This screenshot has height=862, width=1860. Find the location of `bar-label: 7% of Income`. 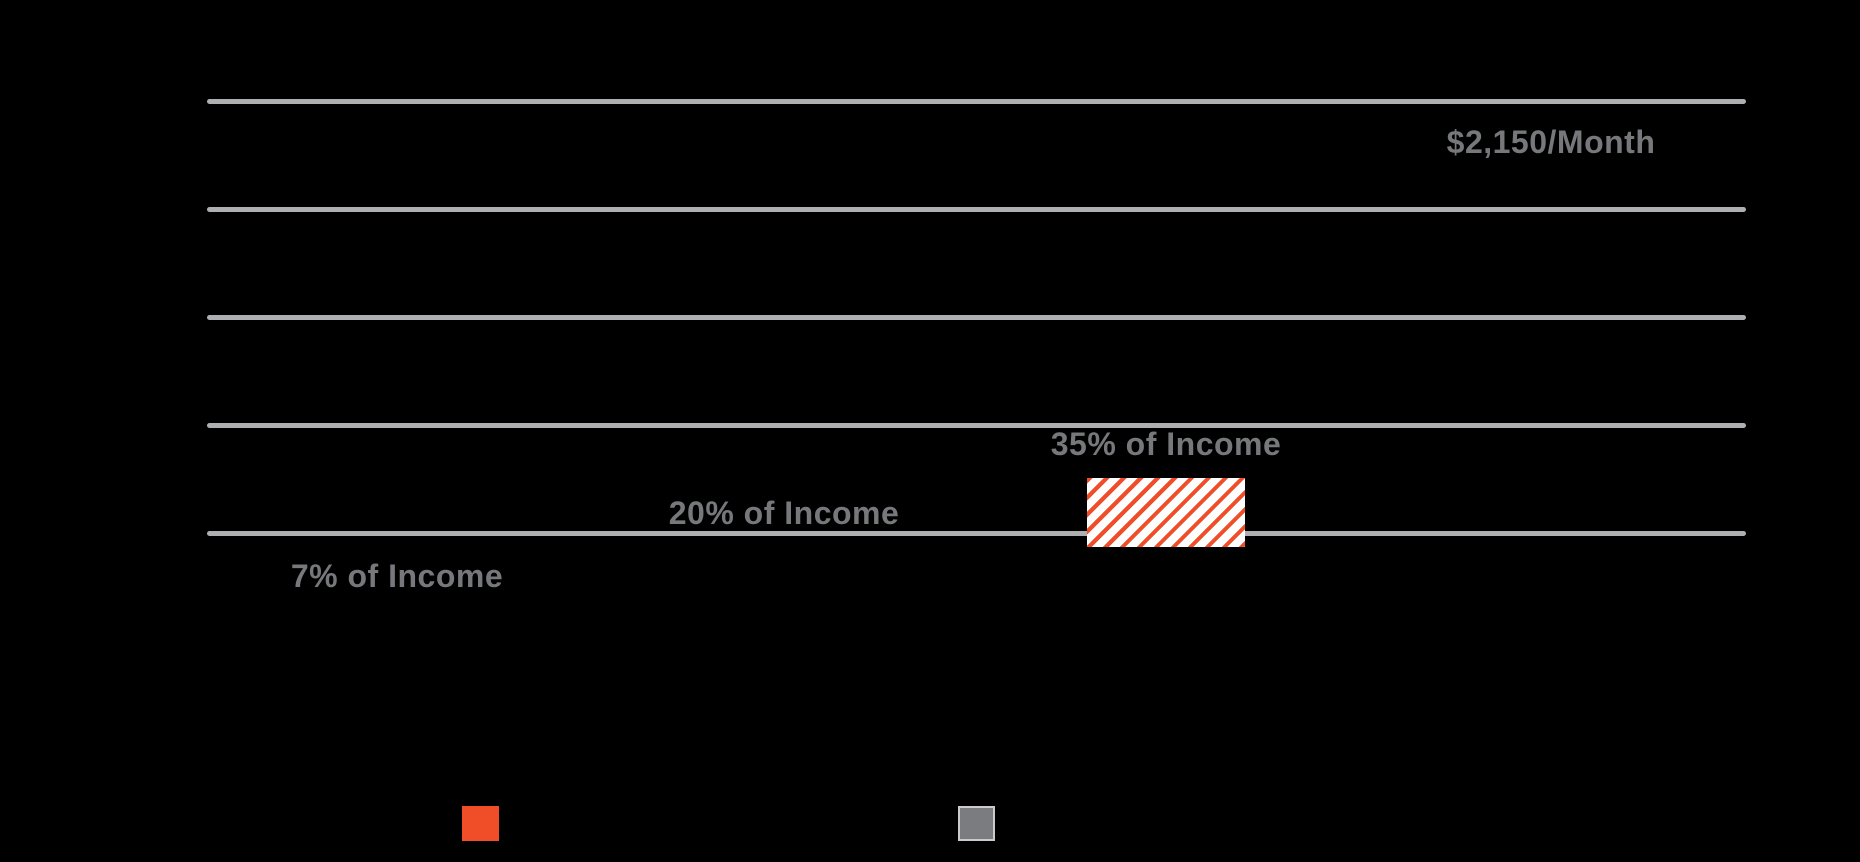

bar-label: 7% of Income is located at coordinates (397, 576).